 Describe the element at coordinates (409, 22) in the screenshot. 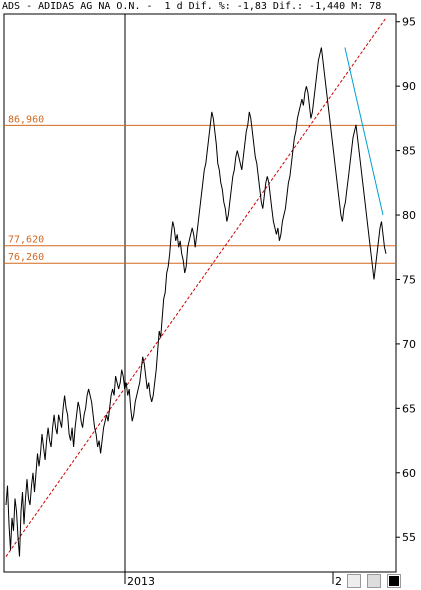

I see `y-tick-label: 95` at that location.